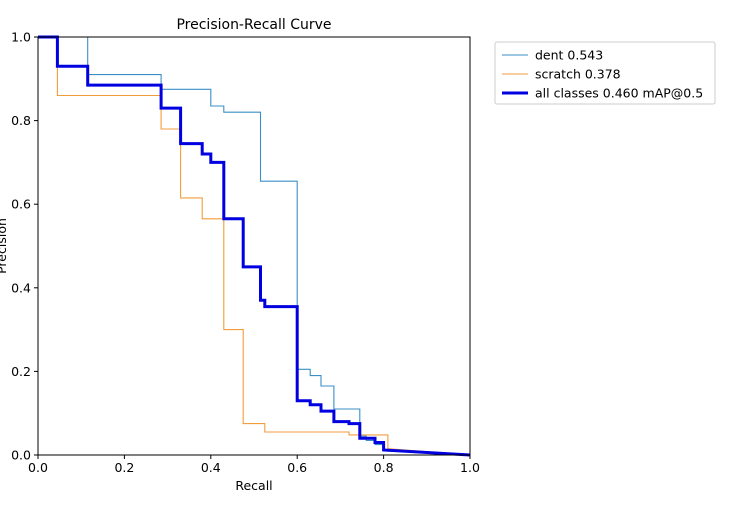 This screenshot has width=732, height=512. Describe the element at coordinates (253, 485) in the screenshot. I see `x-axis-title: Recall` at that location.